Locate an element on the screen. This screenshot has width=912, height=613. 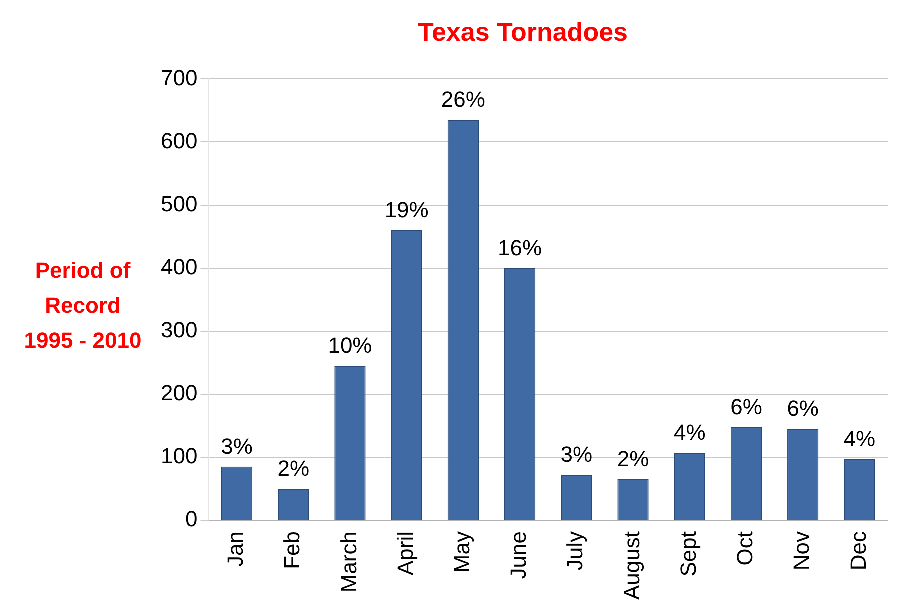
y-tick-label: 300 is located at coordinates (179, 329).